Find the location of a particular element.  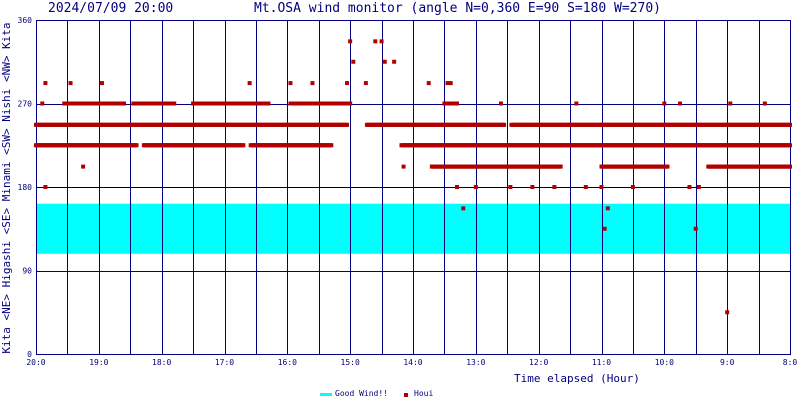

x-tick-label: 12:0 is located at coordinates (538, 362).